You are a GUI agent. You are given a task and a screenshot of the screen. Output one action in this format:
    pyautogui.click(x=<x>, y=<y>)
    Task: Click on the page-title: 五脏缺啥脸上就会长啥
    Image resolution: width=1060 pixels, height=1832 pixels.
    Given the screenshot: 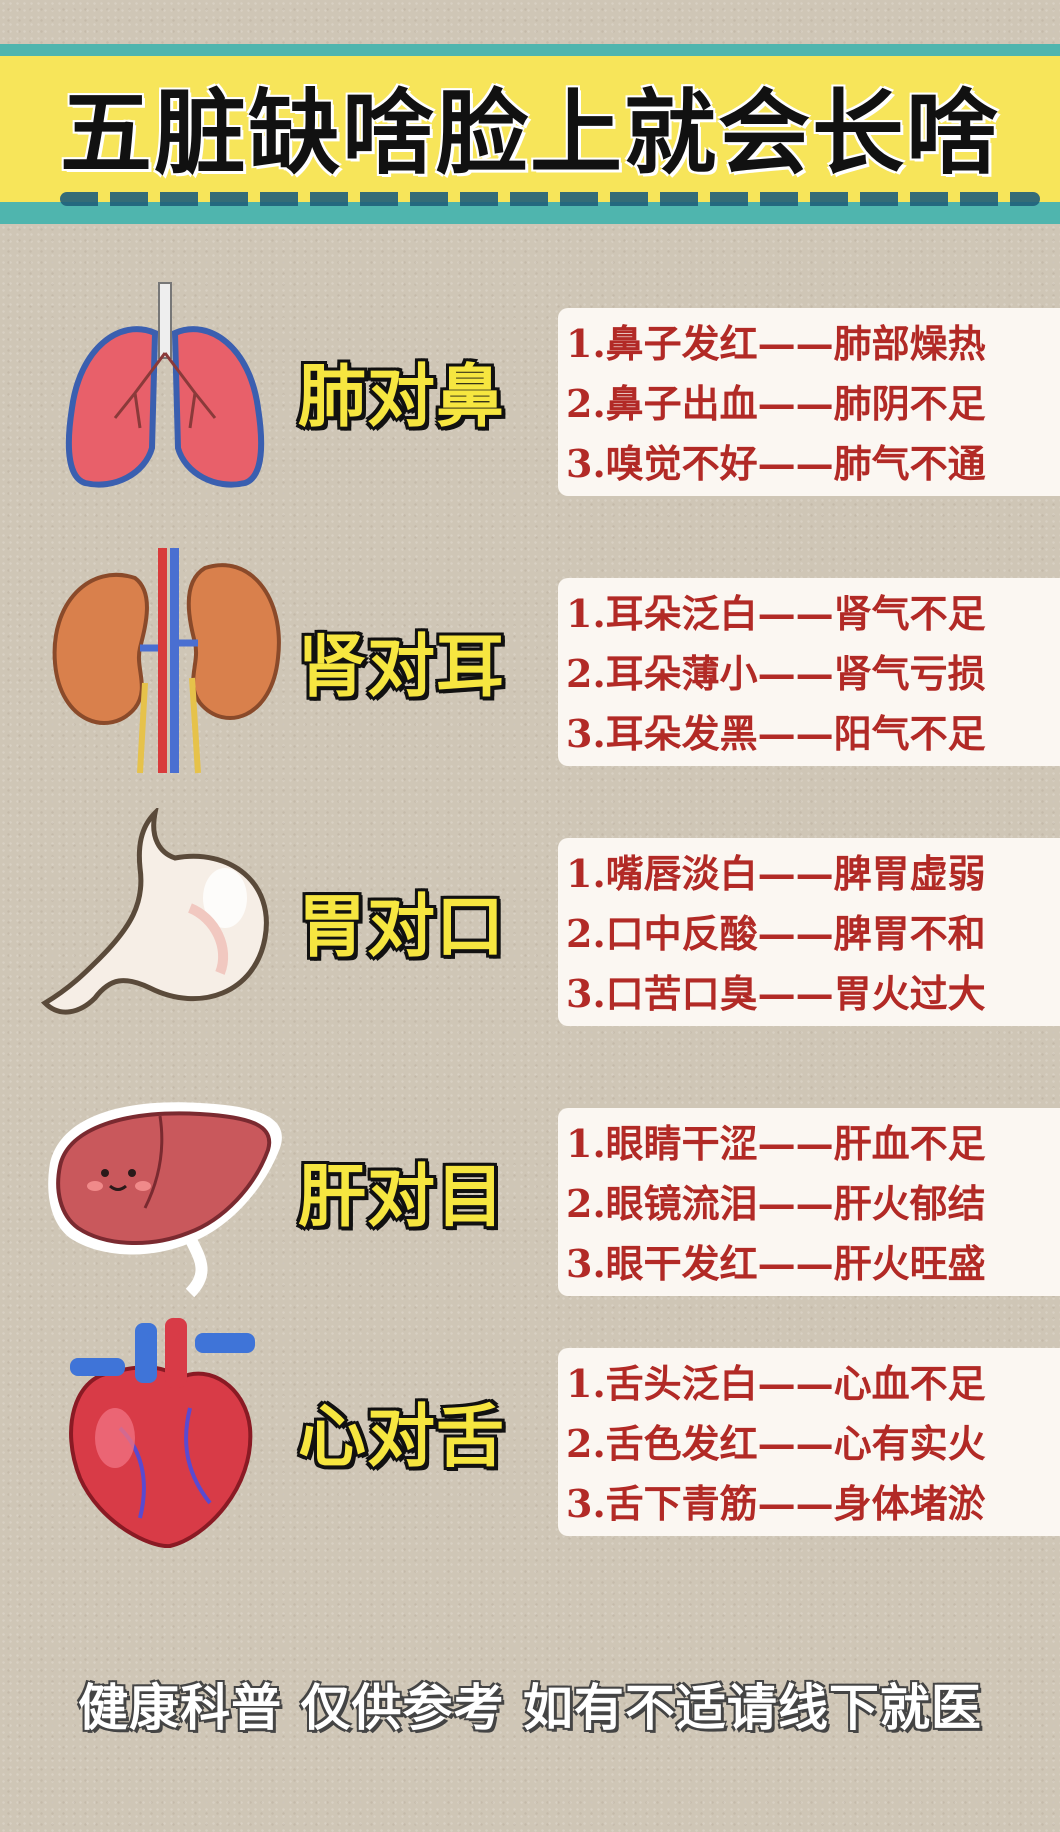 What is the action you would take?
    pyautogui.click(x=529, y=133)
    